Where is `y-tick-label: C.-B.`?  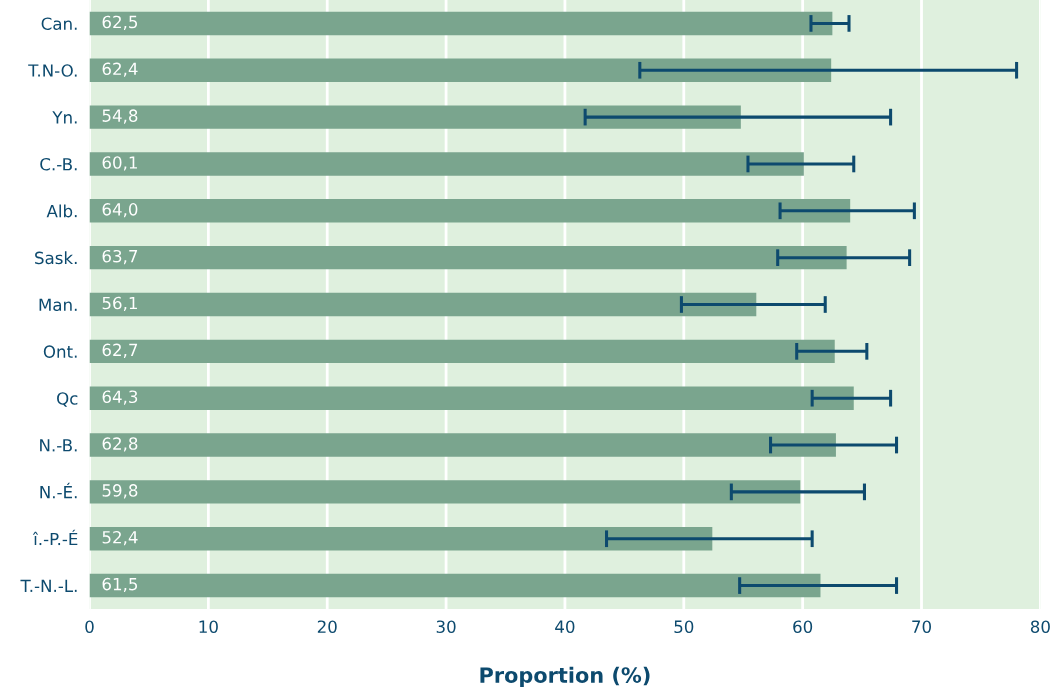 y-tick-label: C.-B. is located at coordinates (58, 164).